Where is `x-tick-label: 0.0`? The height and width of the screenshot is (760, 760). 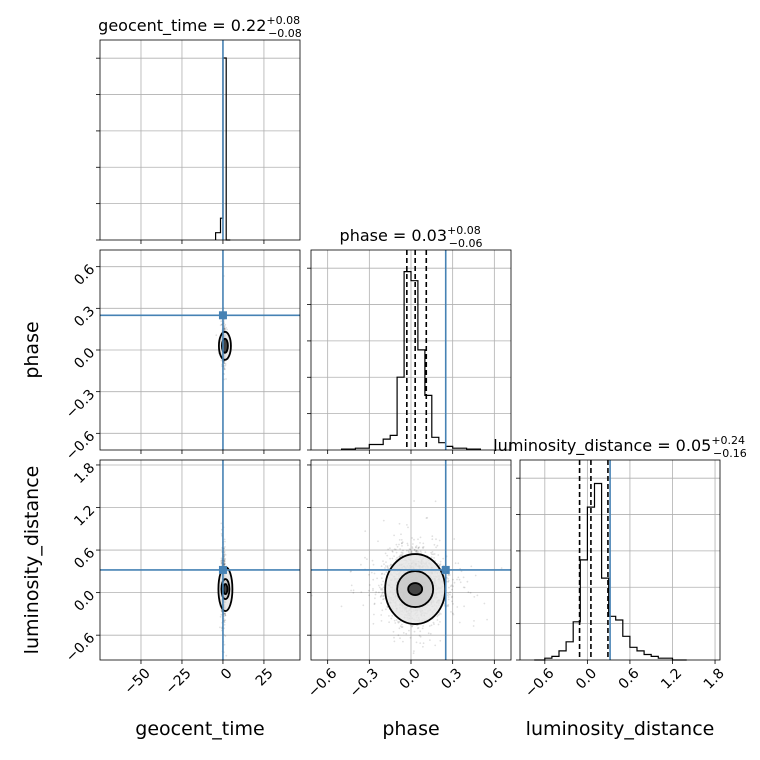
x-tick-label: 0.0 is located at coordinates (586, 678).